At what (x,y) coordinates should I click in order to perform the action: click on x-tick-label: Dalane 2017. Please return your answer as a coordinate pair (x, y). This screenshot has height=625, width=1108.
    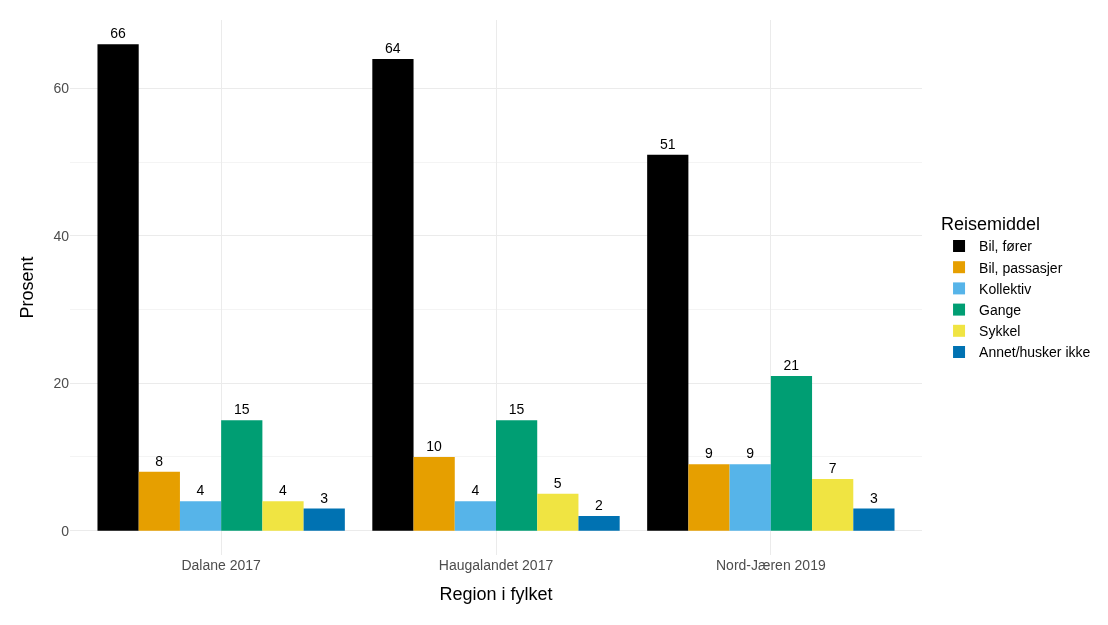
    Looking at the image, I should click on (221, 565).